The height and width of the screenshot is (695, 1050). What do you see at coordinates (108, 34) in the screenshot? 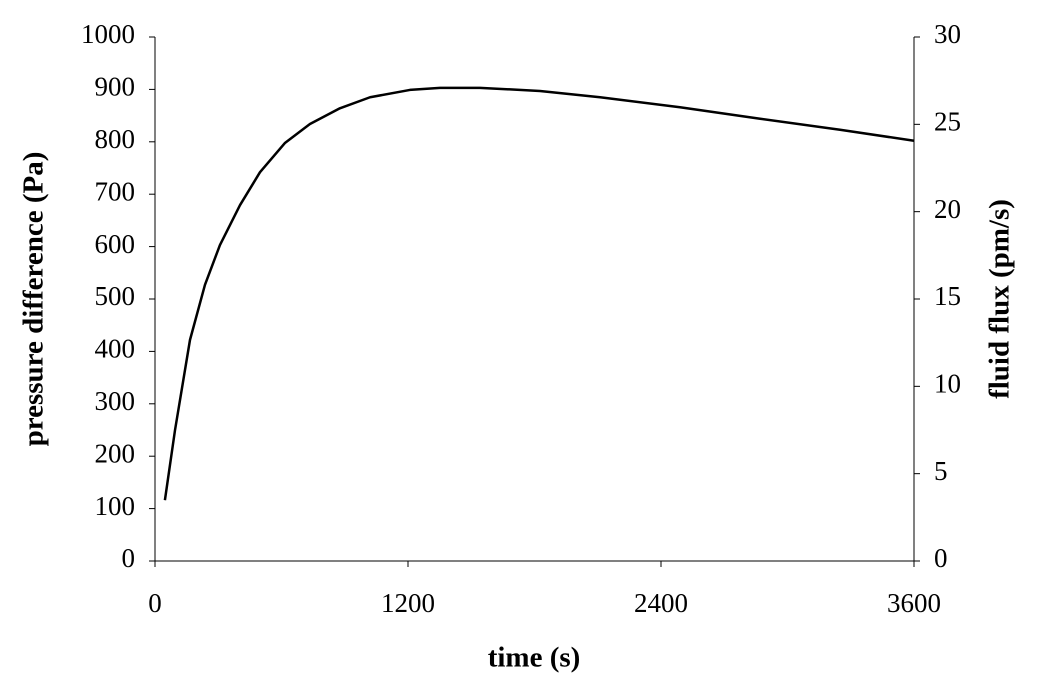
I see `y-tick-label: 1000` at bounding box center [108, 34].